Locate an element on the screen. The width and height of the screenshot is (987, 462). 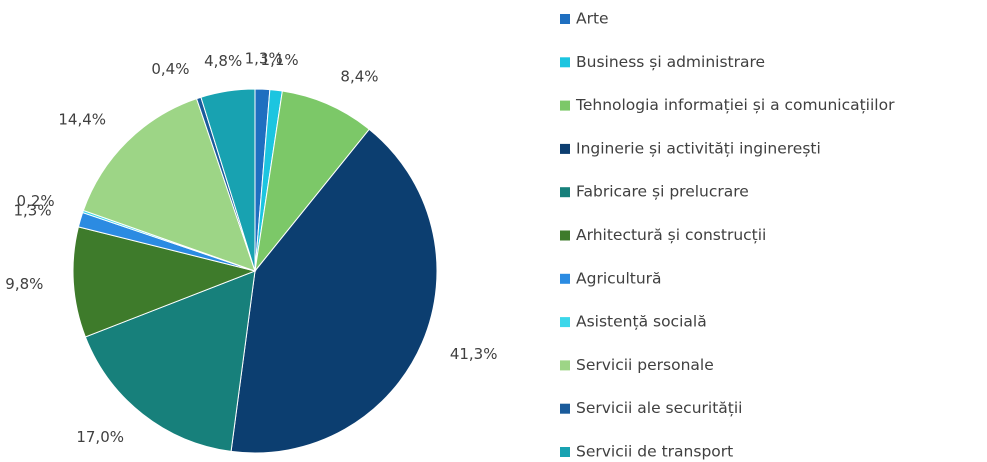
legend-label: Servicii ale securității is located at coordinates (659, 408).